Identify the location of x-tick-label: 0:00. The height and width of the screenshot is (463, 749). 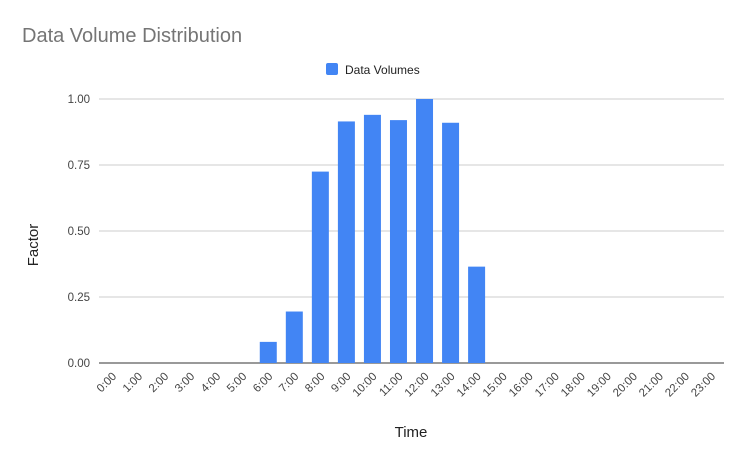
(107, 383).